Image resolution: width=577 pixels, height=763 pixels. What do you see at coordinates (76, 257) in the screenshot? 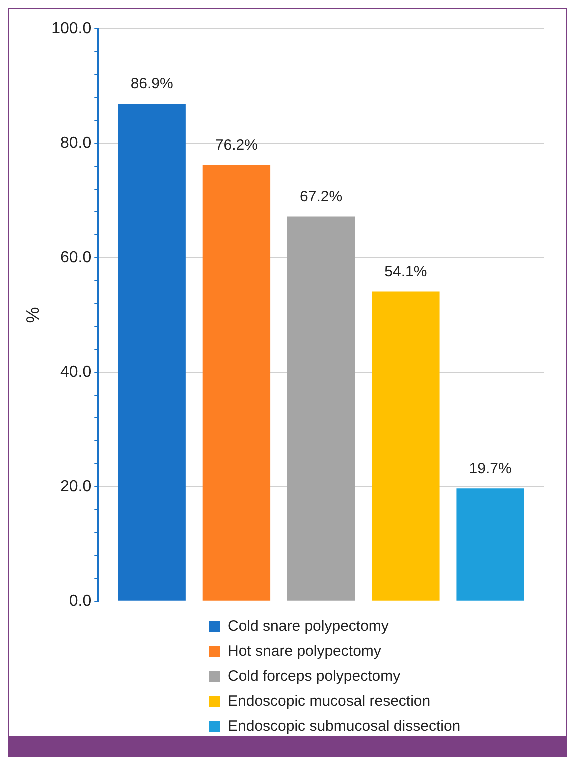
I see `y-tick-label: 60.0` at bounding box center [76, 257].